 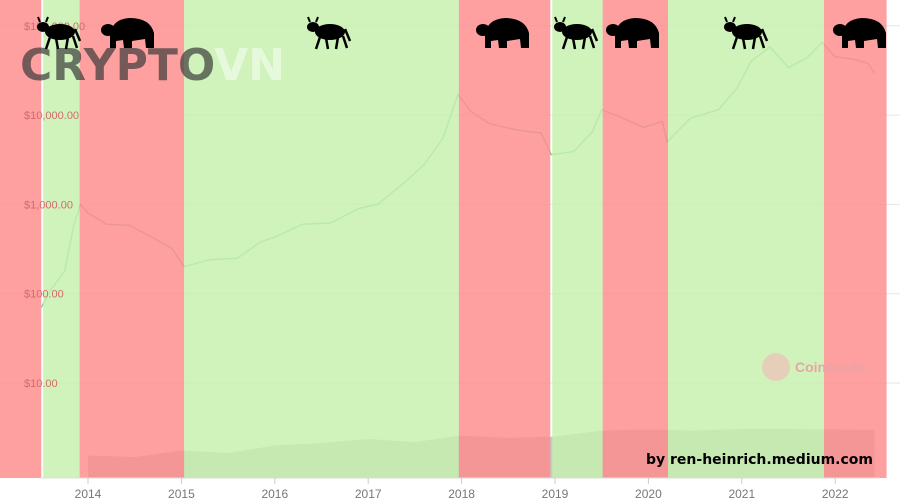 What do you see at coordinates (274, 494) in the screenshot?
I see `x-tick-label: 2016` at bounding box center [274, 494].